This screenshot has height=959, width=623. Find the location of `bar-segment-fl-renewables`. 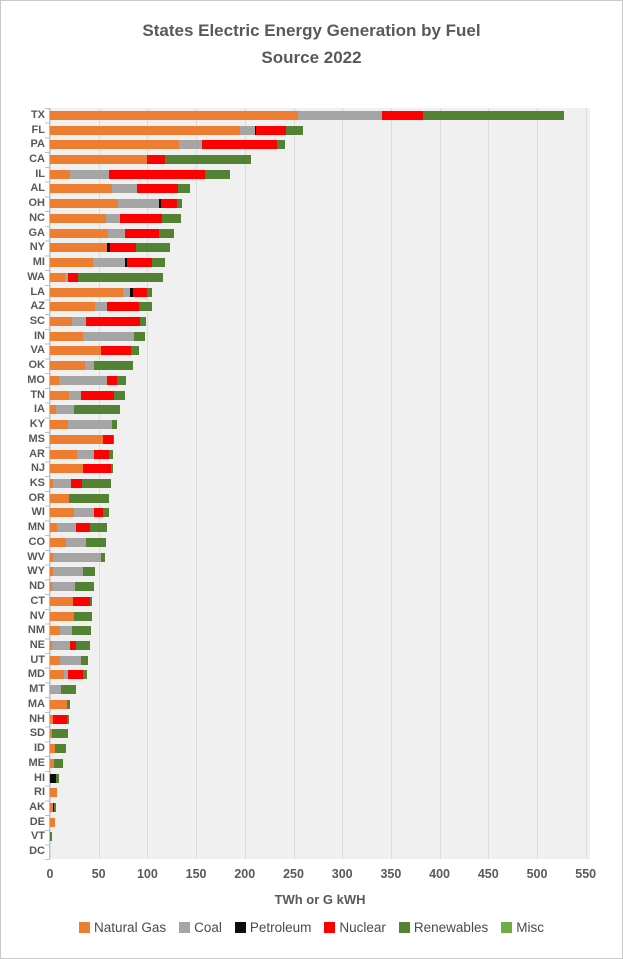

bar-segment-fl-renewables is located at coordinates (294, 130).